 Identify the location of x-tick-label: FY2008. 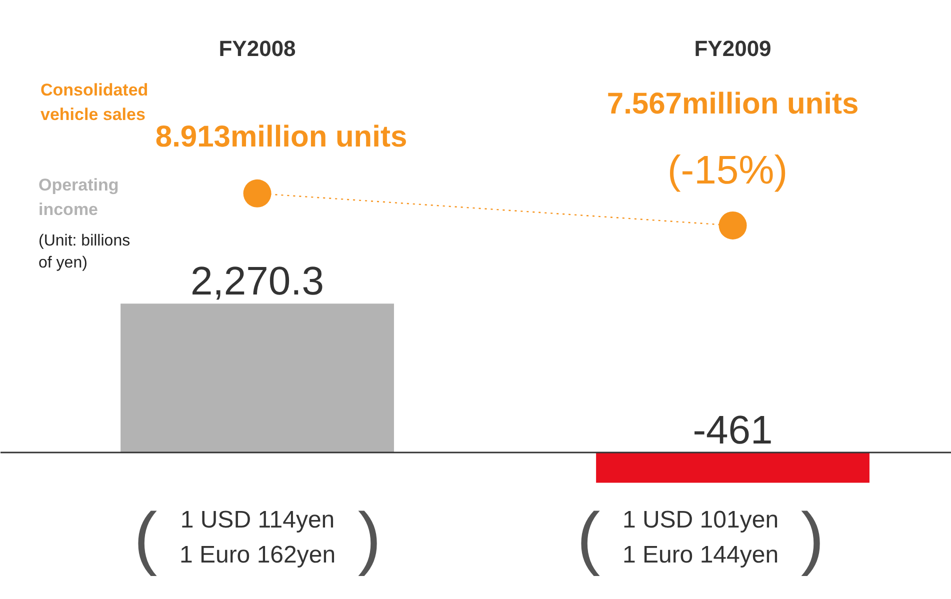
(257, 48).